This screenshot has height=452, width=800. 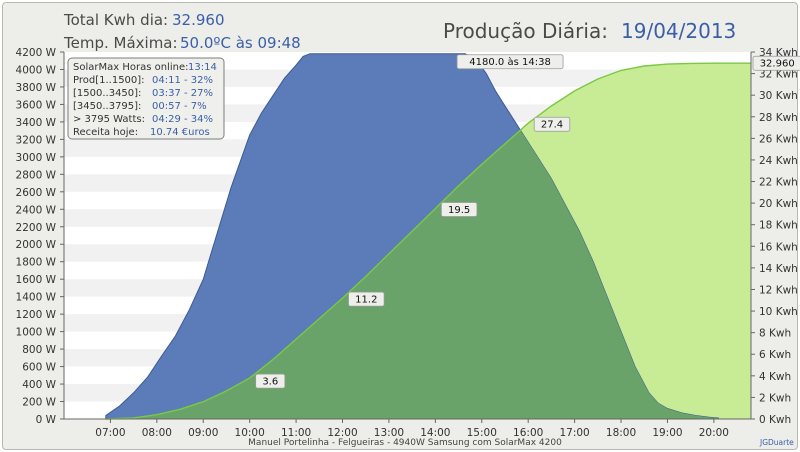 What do you see at coordinates (105, 132) in the screenshot?
I see `info-row-label: Receita hoje:` at bounding box center [105, 132].